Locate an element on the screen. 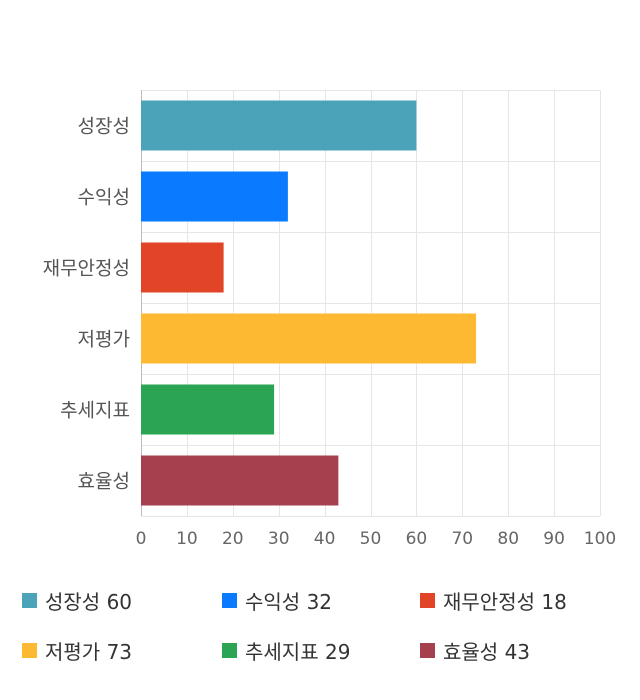 The width and height of the screenshot is (640, 700). x-tick-label: 20 is located at coordinates (233, 539).